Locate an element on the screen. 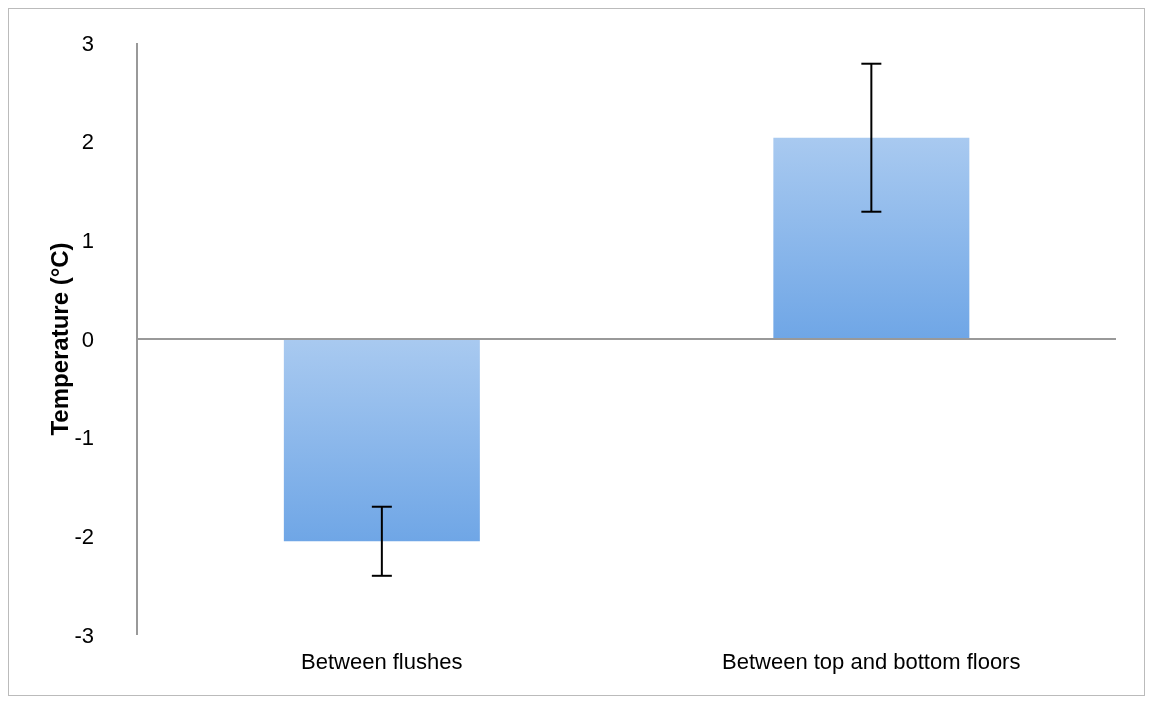 This screenshot has width=1153, height=704. y-tick-label: 0 is located at coordinates (87, 339).